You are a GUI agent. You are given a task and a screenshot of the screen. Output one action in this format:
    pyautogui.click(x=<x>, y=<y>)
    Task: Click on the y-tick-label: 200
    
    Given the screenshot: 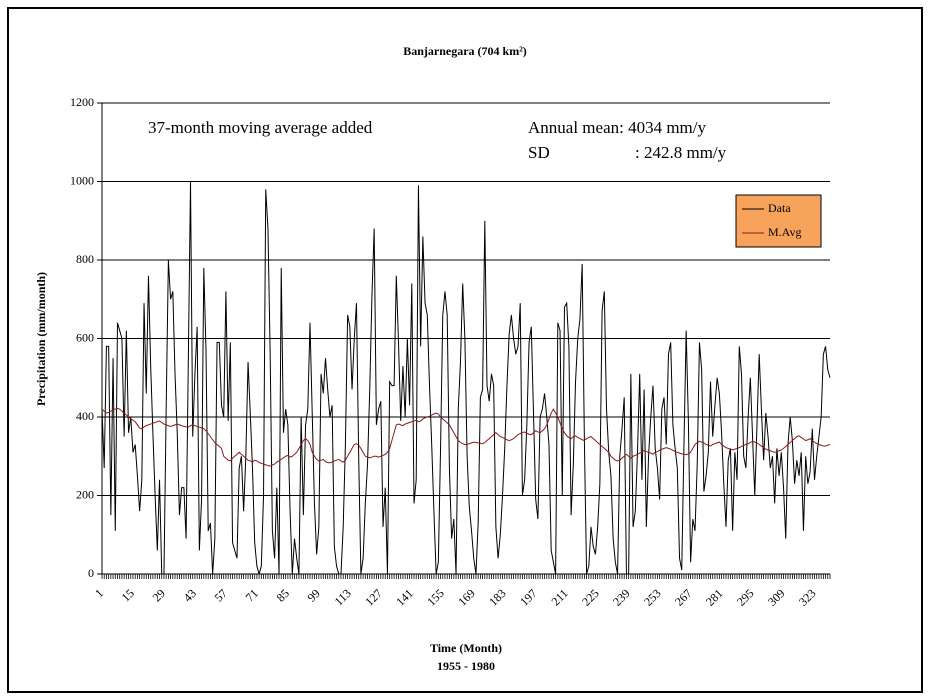 What is the action you would take?
    pyautogui.click(x=85, y=494)
    